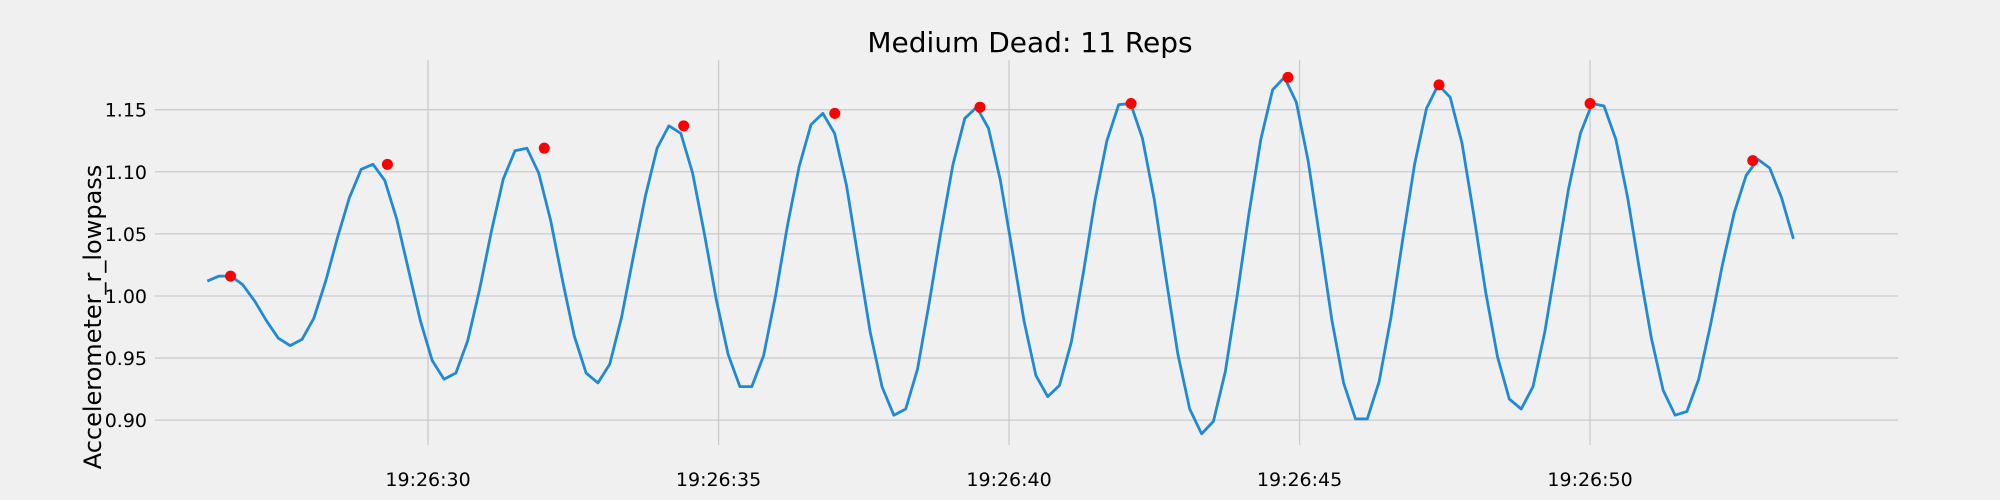  What do you see at coordinates (427, 480) in the screenshot?
I see `x-tick-label: 19:26:30` at bounding box center [427, 480].